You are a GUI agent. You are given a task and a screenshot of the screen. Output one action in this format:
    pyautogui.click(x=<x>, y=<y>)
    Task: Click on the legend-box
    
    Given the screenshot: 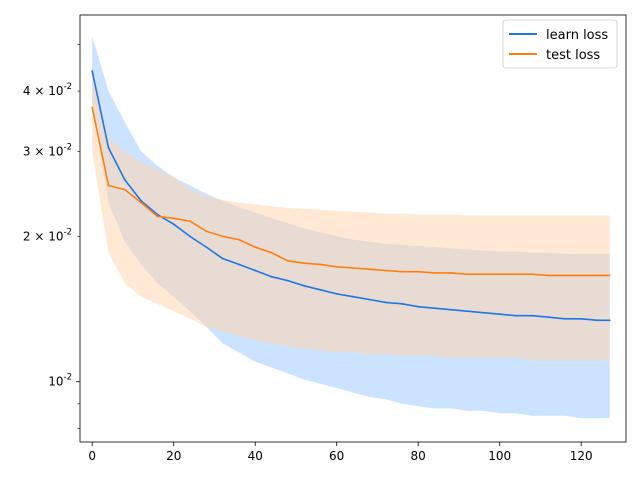 What is the action you would take?
    pyautogui.click(x=560, y=44)
    